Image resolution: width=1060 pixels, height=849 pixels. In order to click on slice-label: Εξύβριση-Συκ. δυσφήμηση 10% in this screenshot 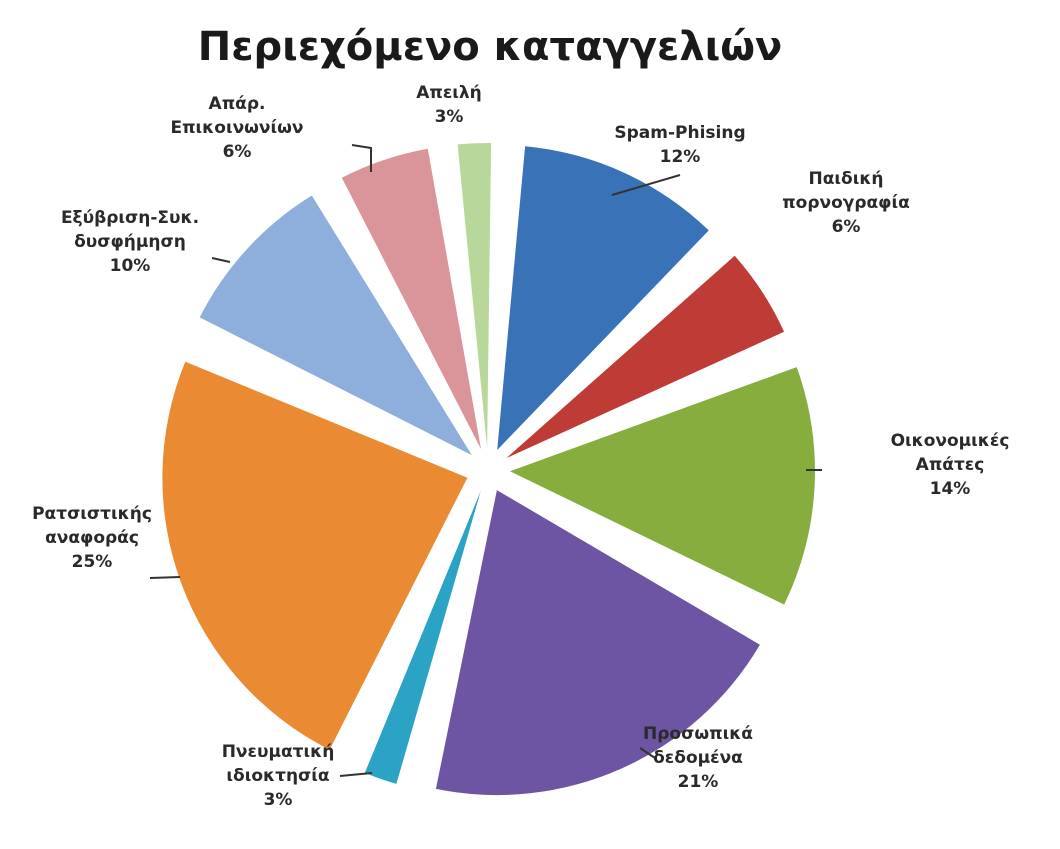, I will do `click(130, 242)`.